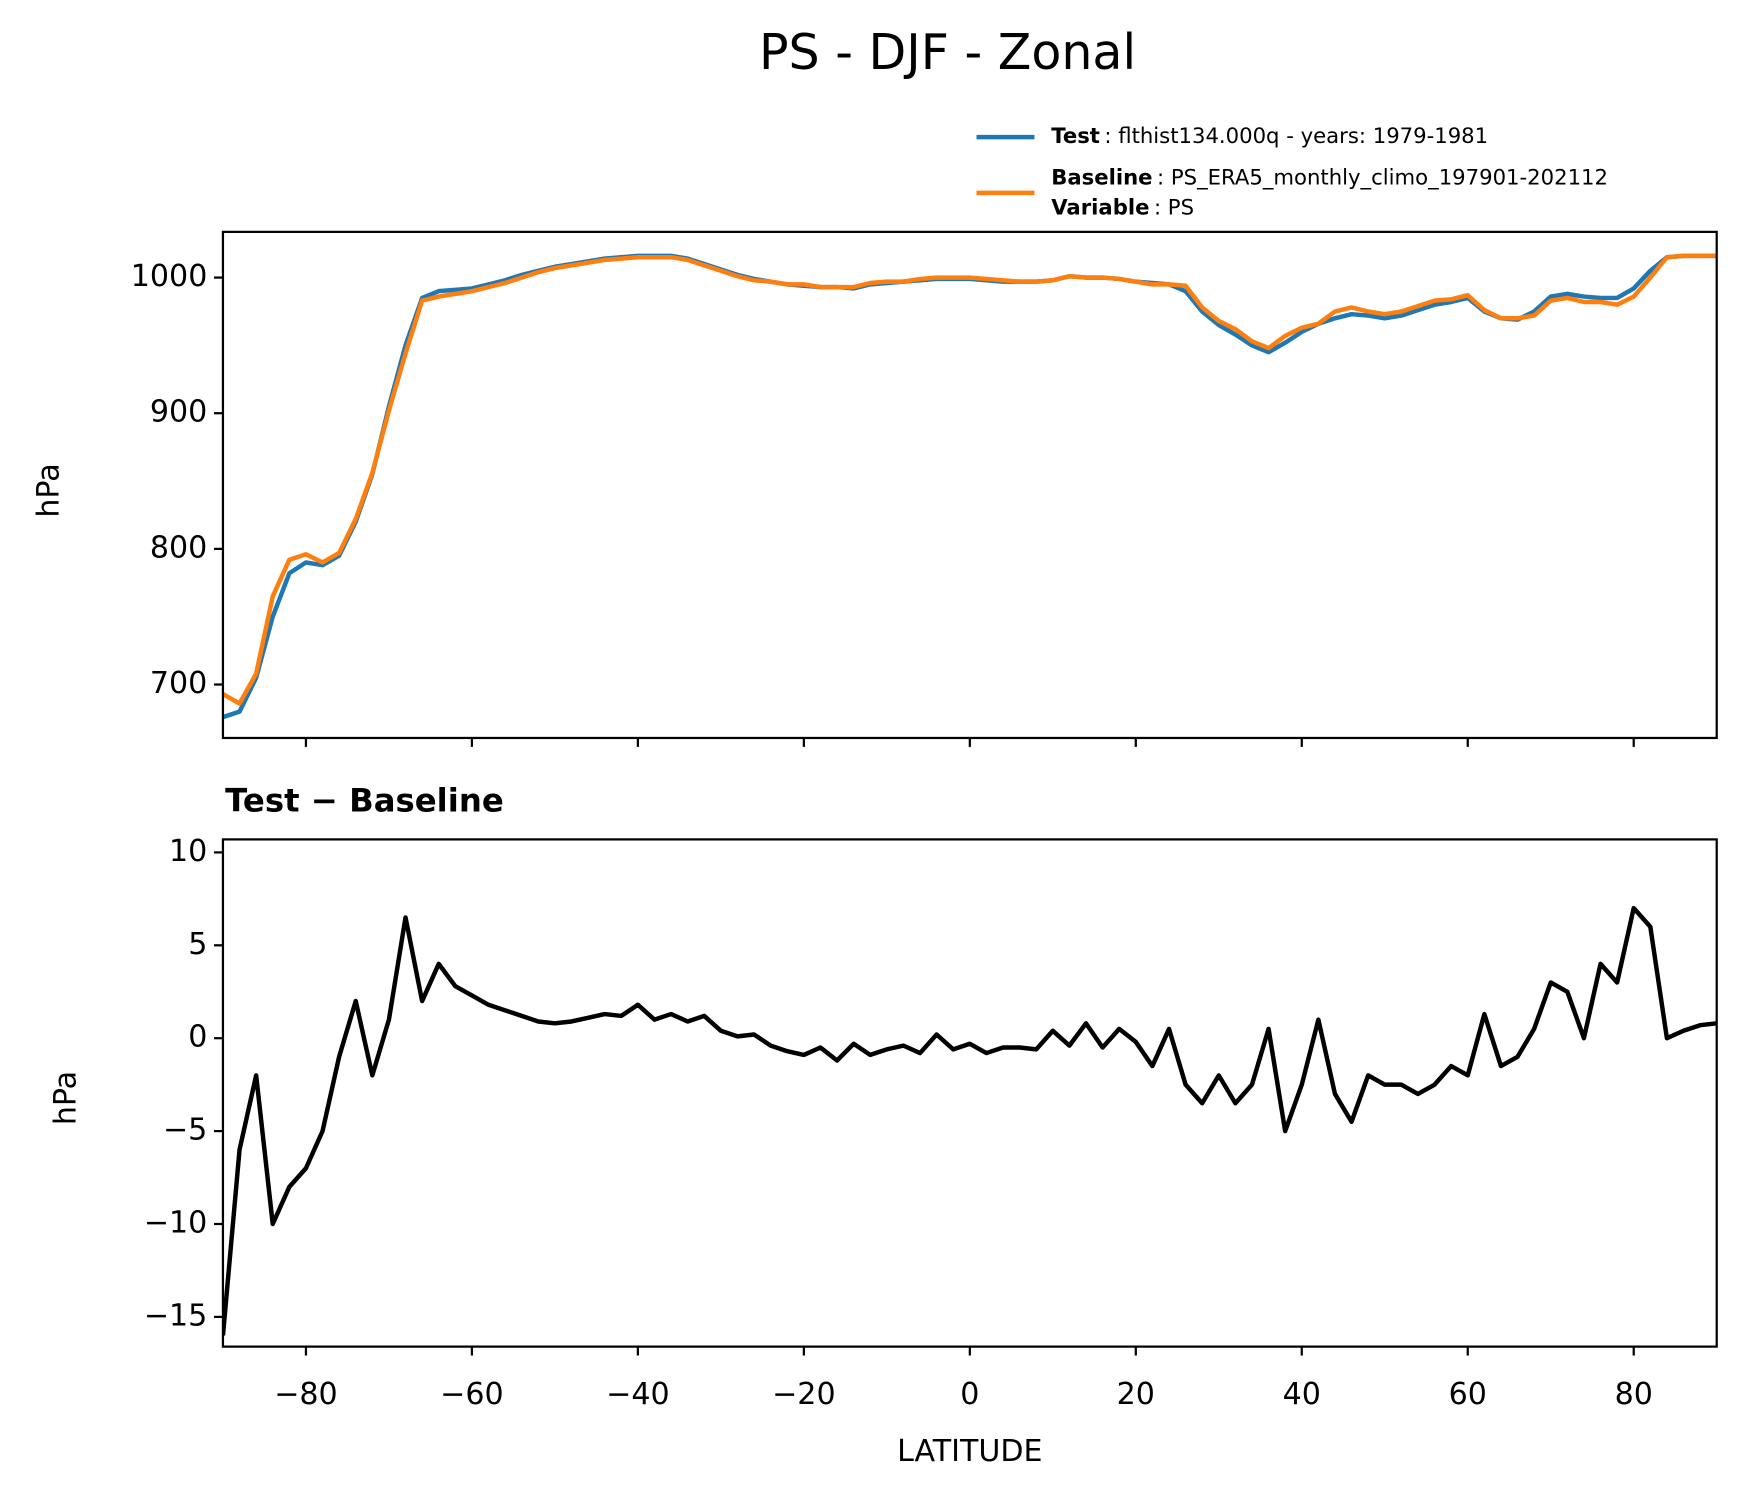 This screenshot has width=1739, height=1496. Describe the element at coordinates (178, 683) in the screenshot. I see `y-tick-label: 700` at that location.